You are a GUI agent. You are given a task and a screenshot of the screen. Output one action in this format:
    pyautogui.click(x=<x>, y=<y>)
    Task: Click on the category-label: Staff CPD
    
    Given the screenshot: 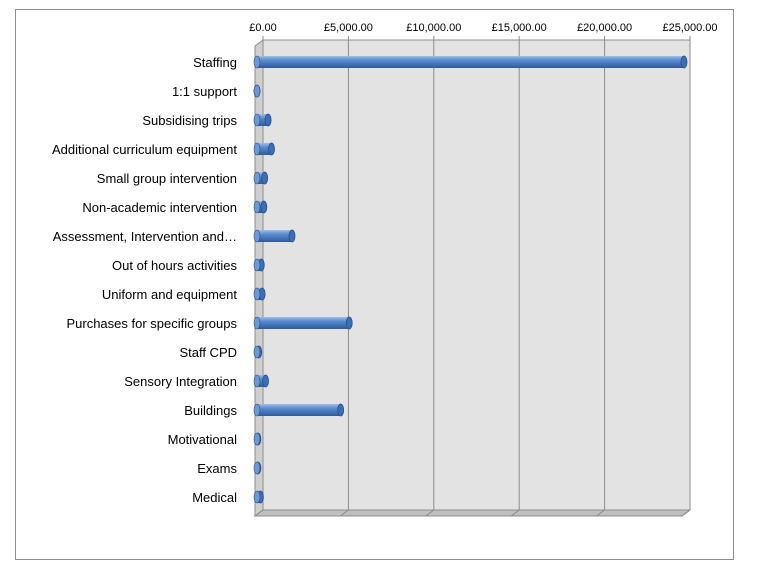 What is the action you would take?
    pyautogui.click(x=208, y=352)
    